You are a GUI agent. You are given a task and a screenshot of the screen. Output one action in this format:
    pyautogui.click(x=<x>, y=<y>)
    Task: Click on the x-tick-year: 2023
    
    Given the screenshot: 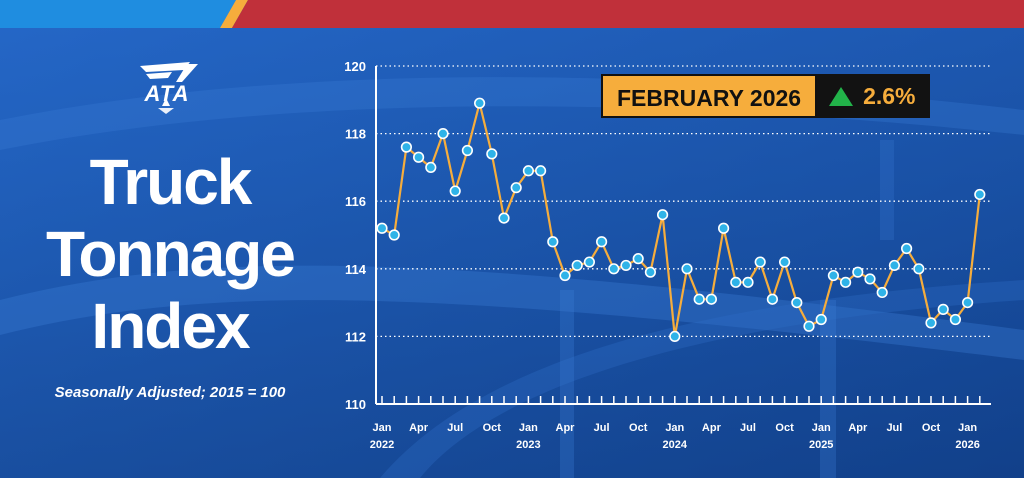 What is the action you would take?
    pyautogui.click(x=528, y=445)
    